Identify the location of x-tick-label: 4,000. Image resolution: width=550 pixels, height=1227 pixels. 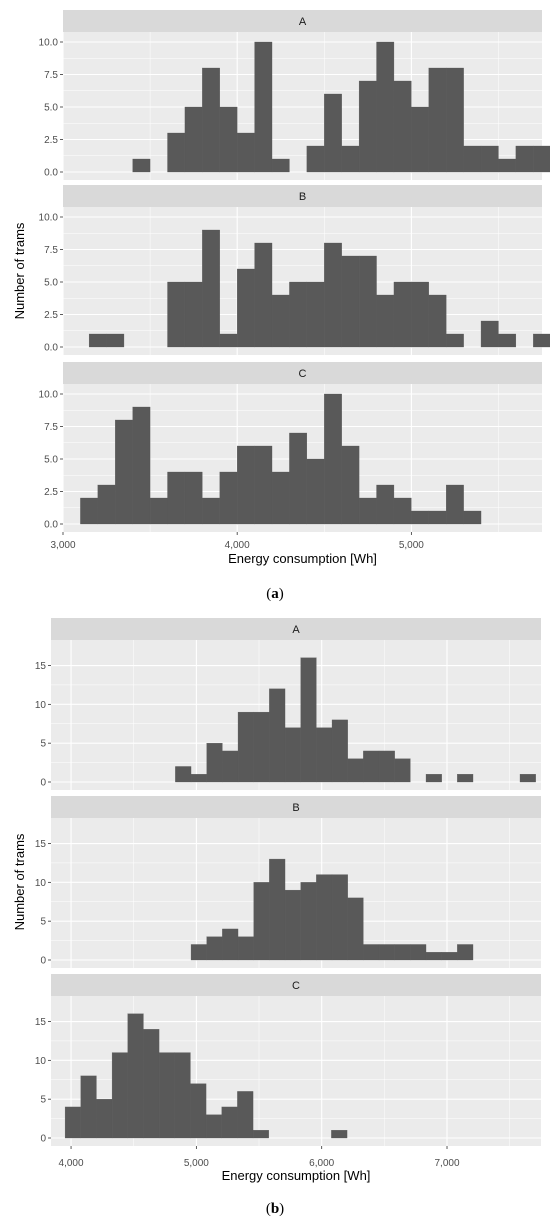
(71, 1163).